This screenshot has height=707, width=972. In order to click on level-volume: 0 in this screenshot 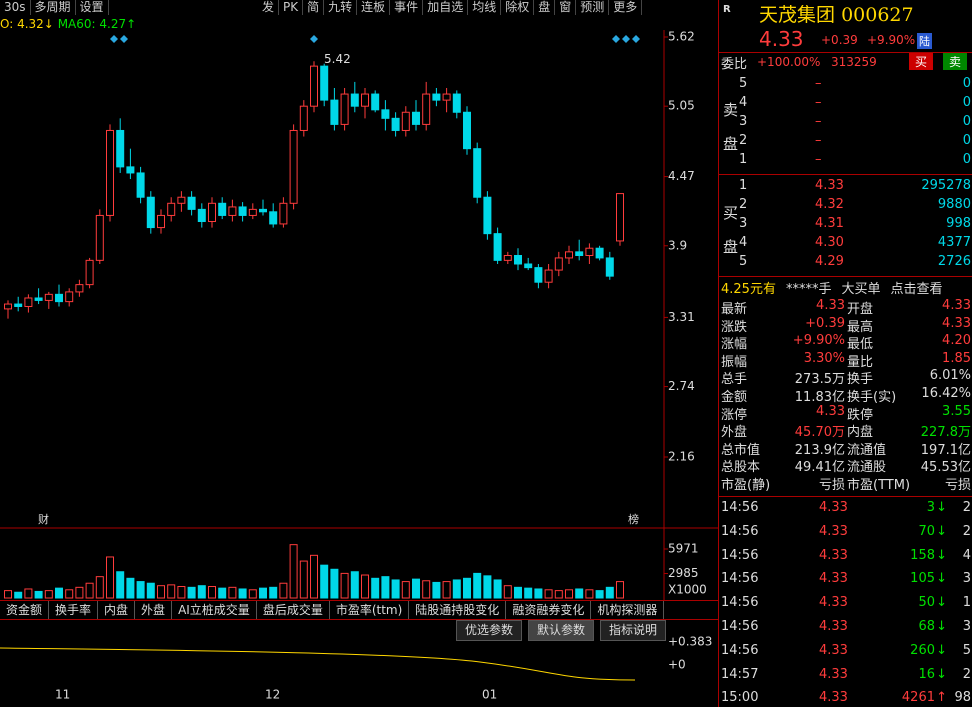, I will do `click(966, 121)`.